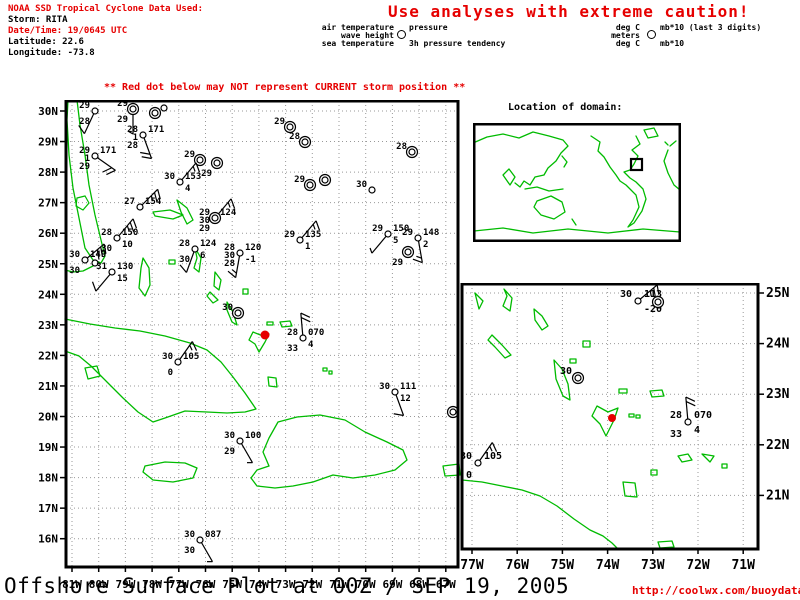  I want to click on axis-label-lon: 76W, so click(206, 584).